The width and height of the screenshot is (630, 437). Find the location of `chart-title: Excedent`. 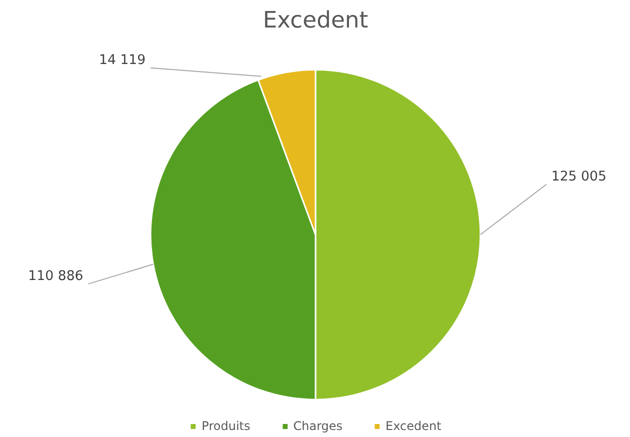

chart-title: Excedent is located at coordinates (315, 21).